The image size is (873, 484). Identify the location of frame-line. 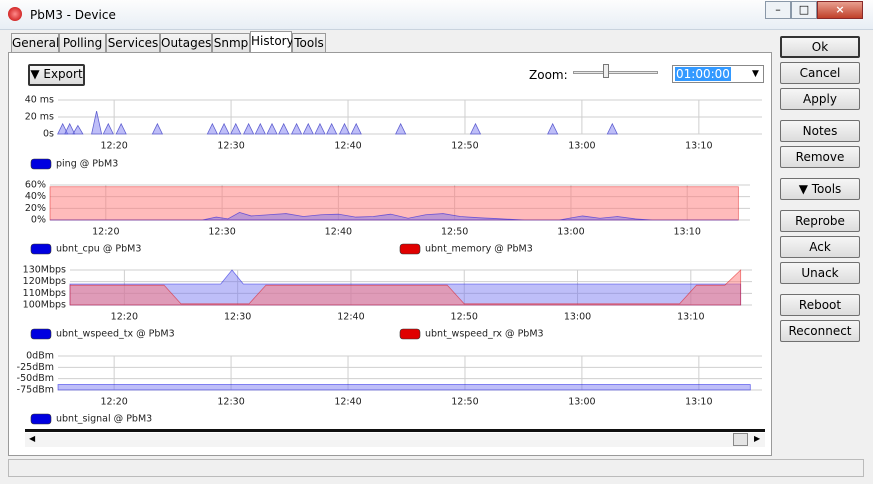
(395, 430).